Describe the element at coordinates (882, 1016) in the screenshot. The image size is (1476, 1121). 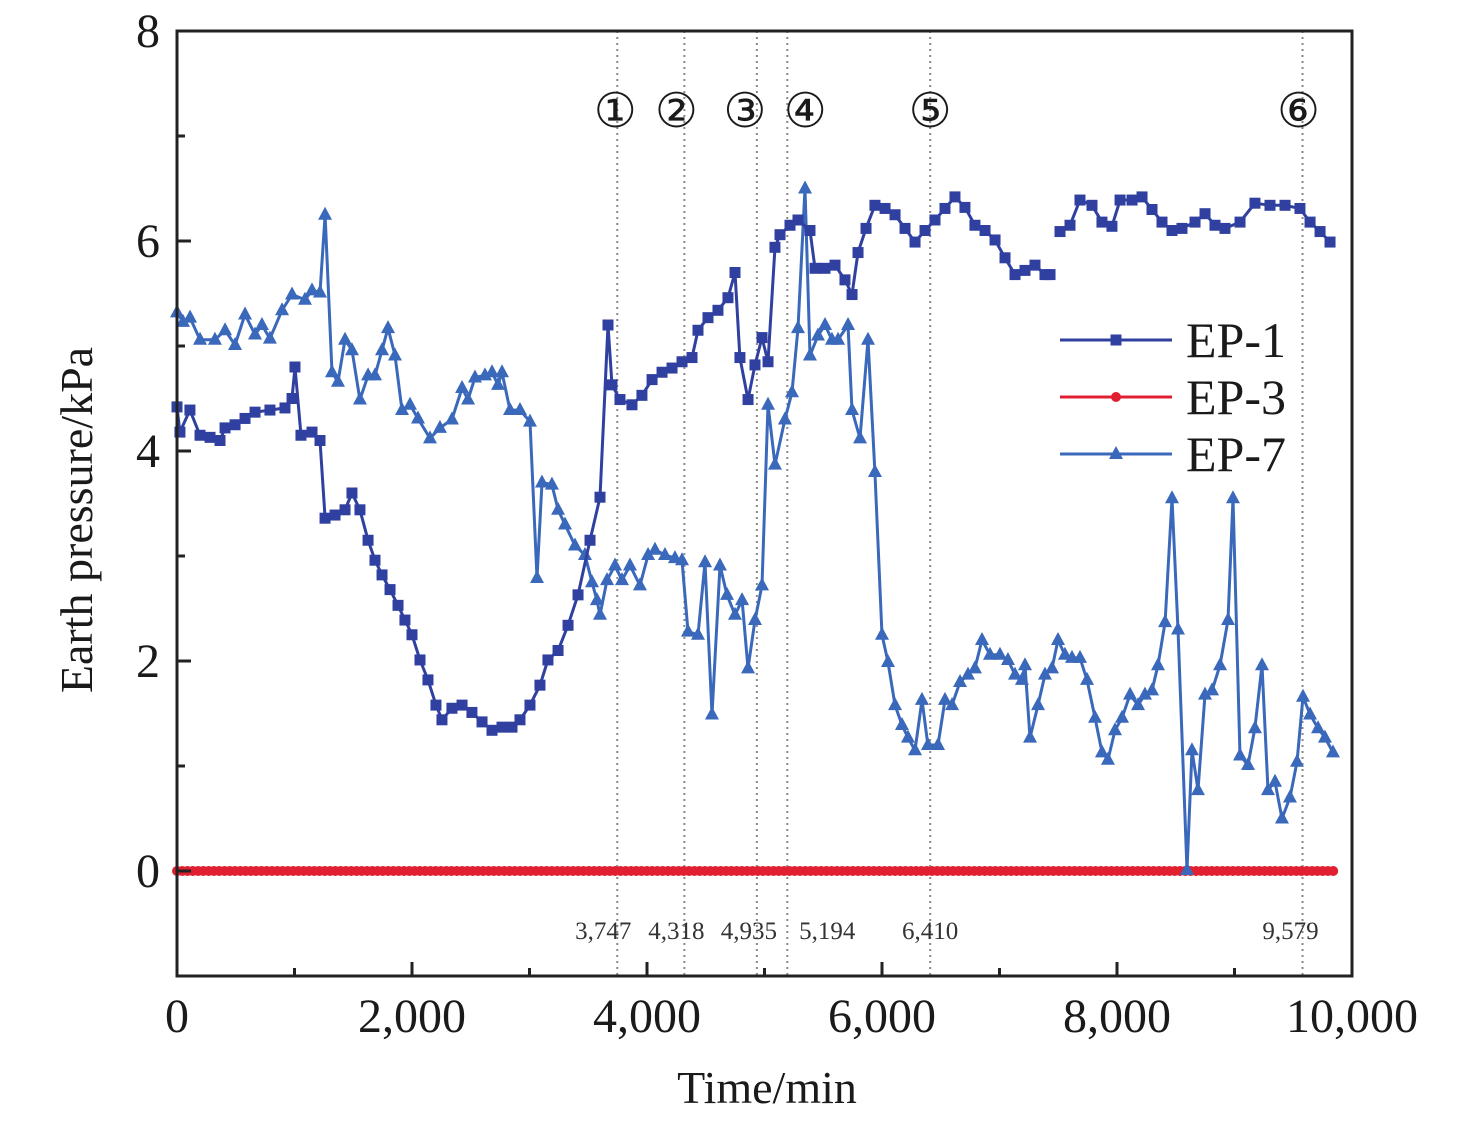
I see `x-tick-label: 6,000` at that location.